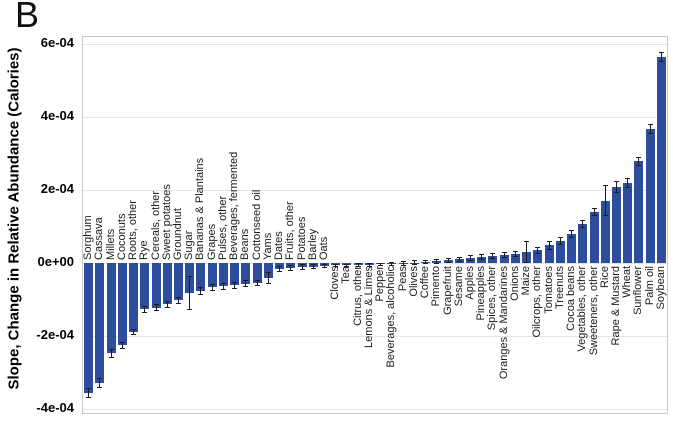 The height and width of the screenshot is (434, 673). What do you see at coordinates (660, 288) in the screenshot?
I see `category-label-text: Soybean` at bounding box center [660, 288].